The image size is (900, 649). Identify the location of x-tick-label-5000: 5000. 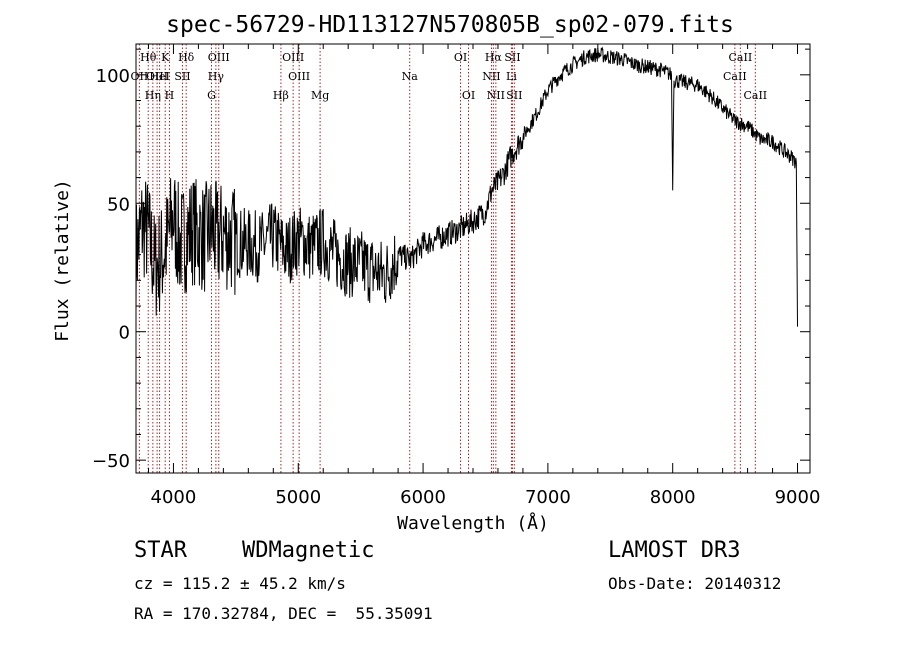
(298, 497).